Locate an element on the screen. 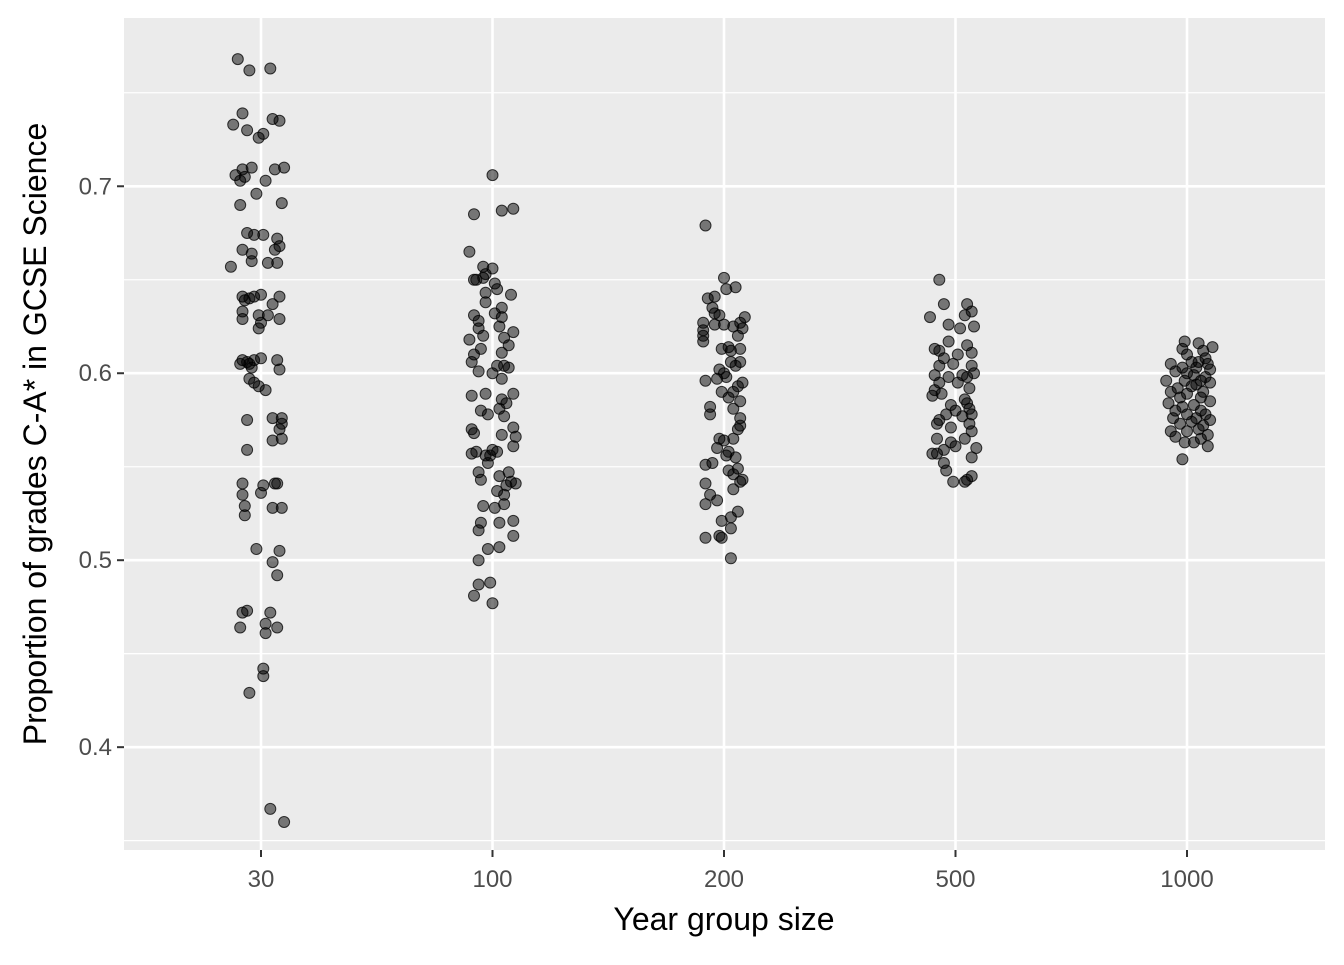 Image resolution: width=1344 pixels, height=965 pixels. y-tick-label: 0.5 is located at coordinates (95, 560).